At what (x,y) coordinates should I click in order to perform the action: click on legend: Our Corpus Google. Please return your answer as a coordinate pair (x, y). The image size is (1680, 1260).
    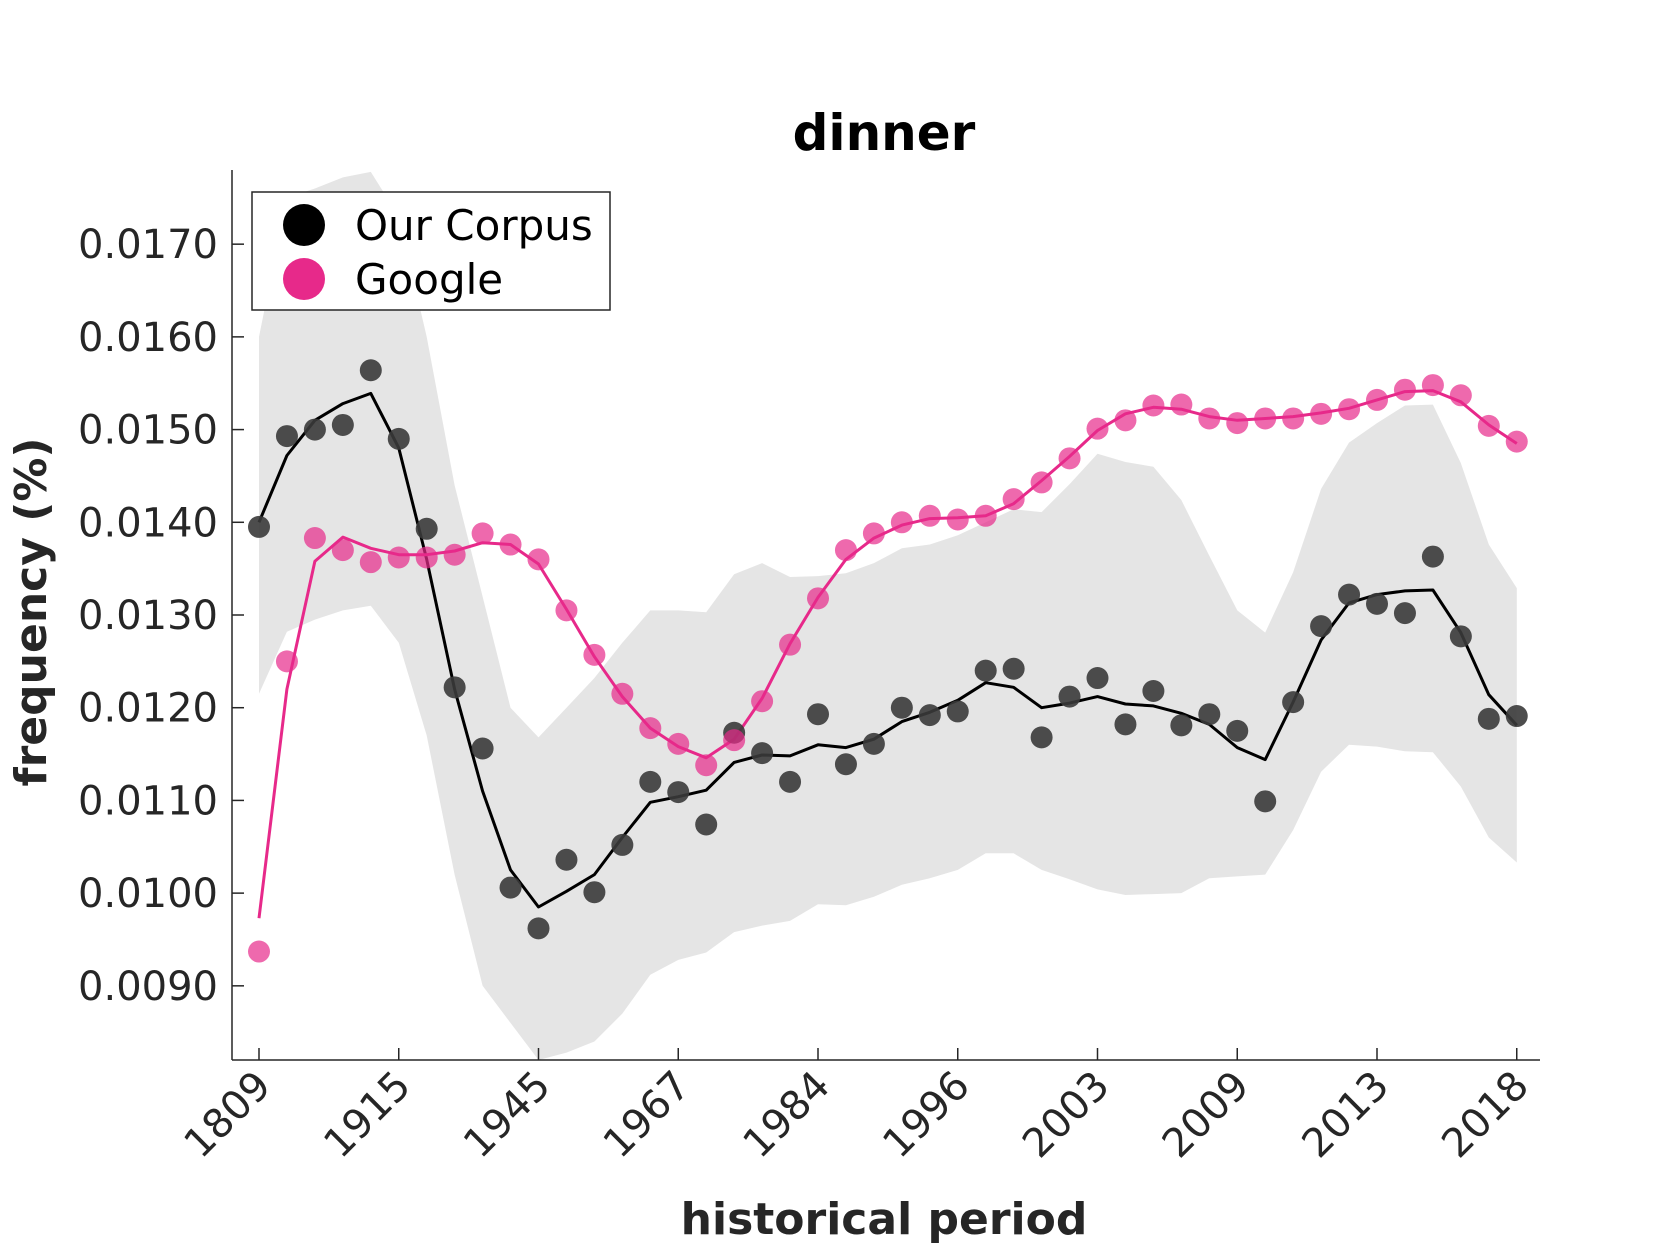
    Looking at the image, I should click on (431, 251).